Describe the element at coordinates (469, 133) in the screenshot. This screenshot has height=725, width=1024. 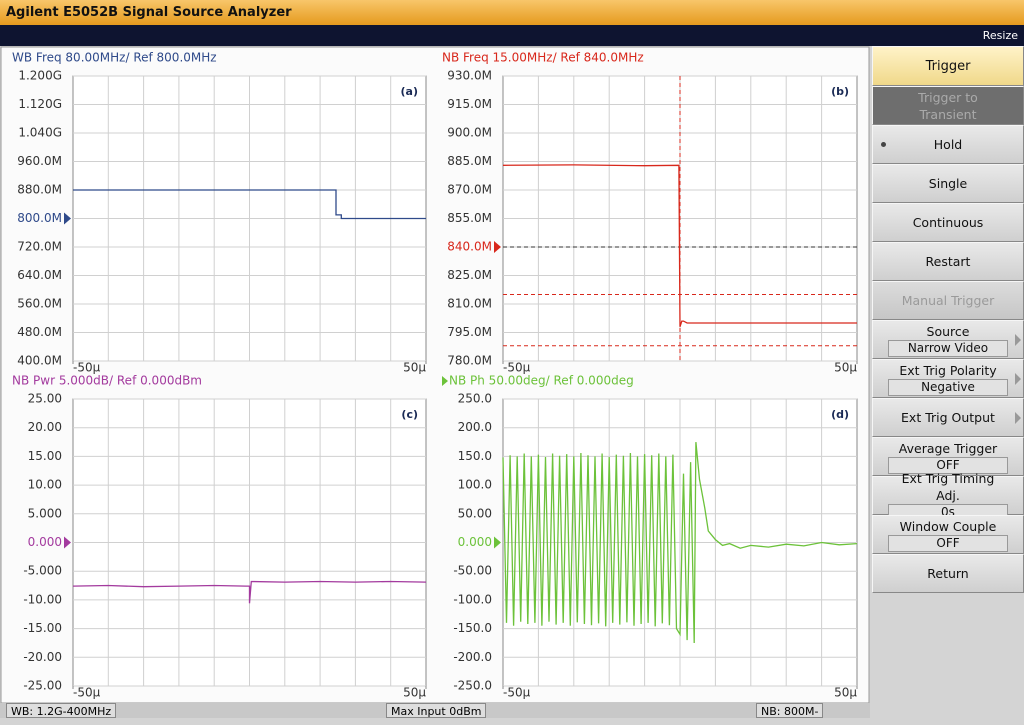
I see `y-tick-label: 900.0M` at that location.